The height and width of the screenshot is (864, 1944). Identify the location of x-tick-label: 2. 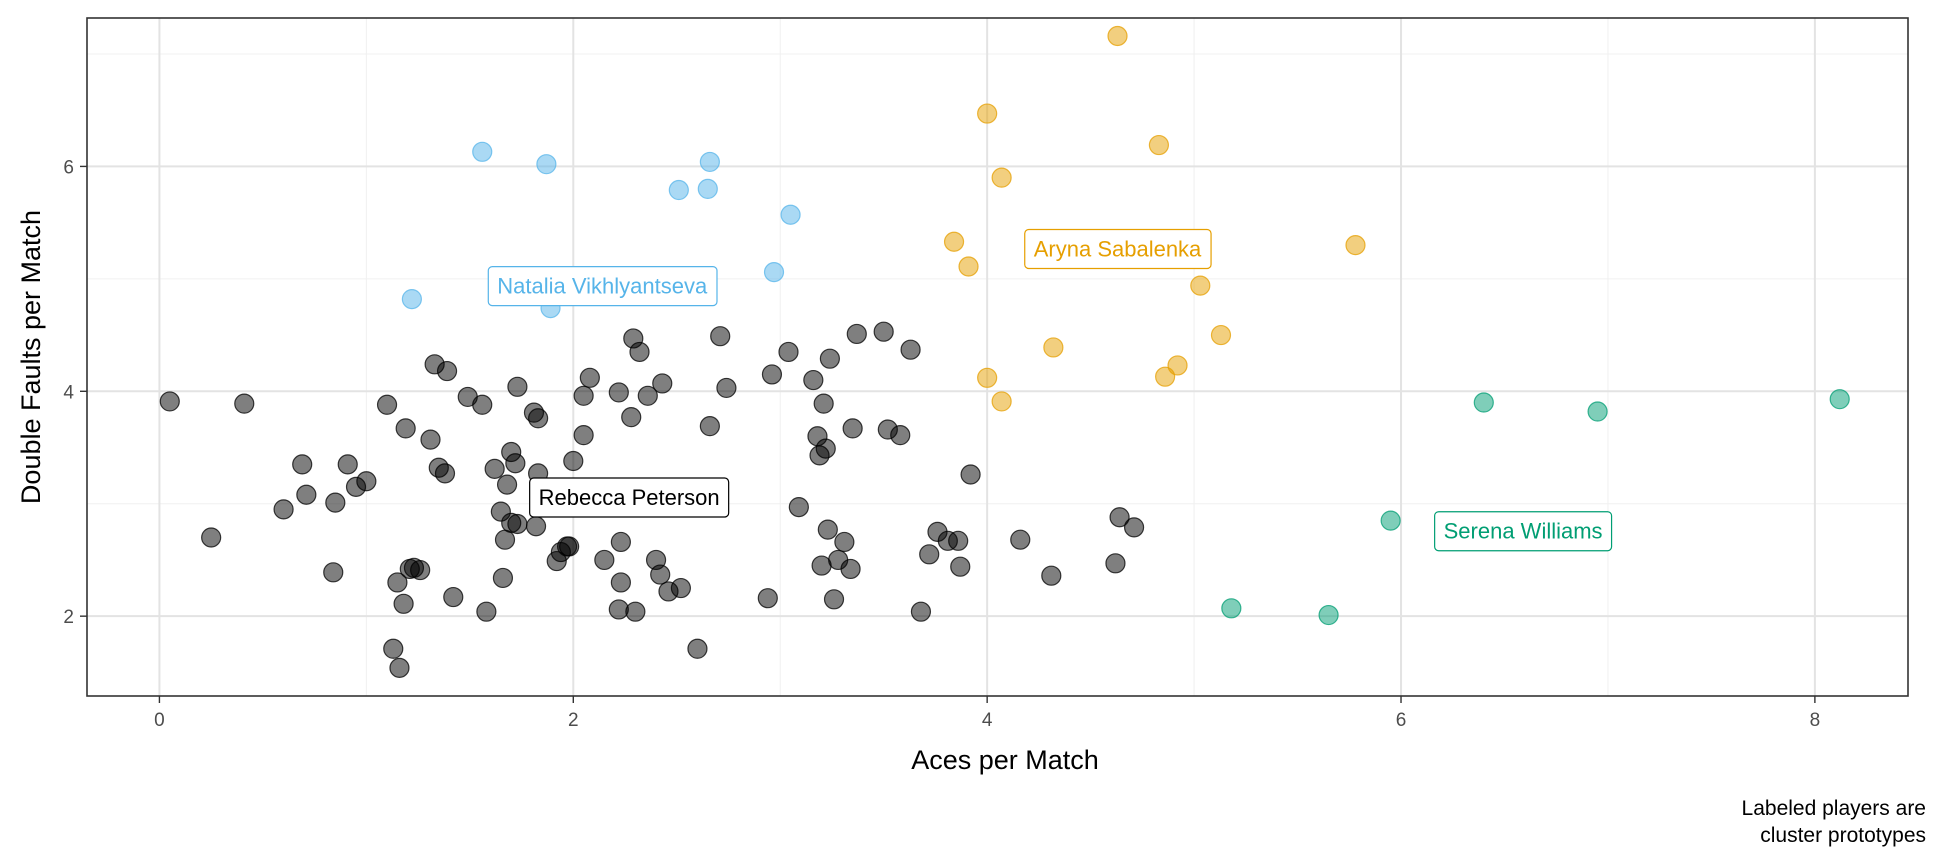
(573, 720).